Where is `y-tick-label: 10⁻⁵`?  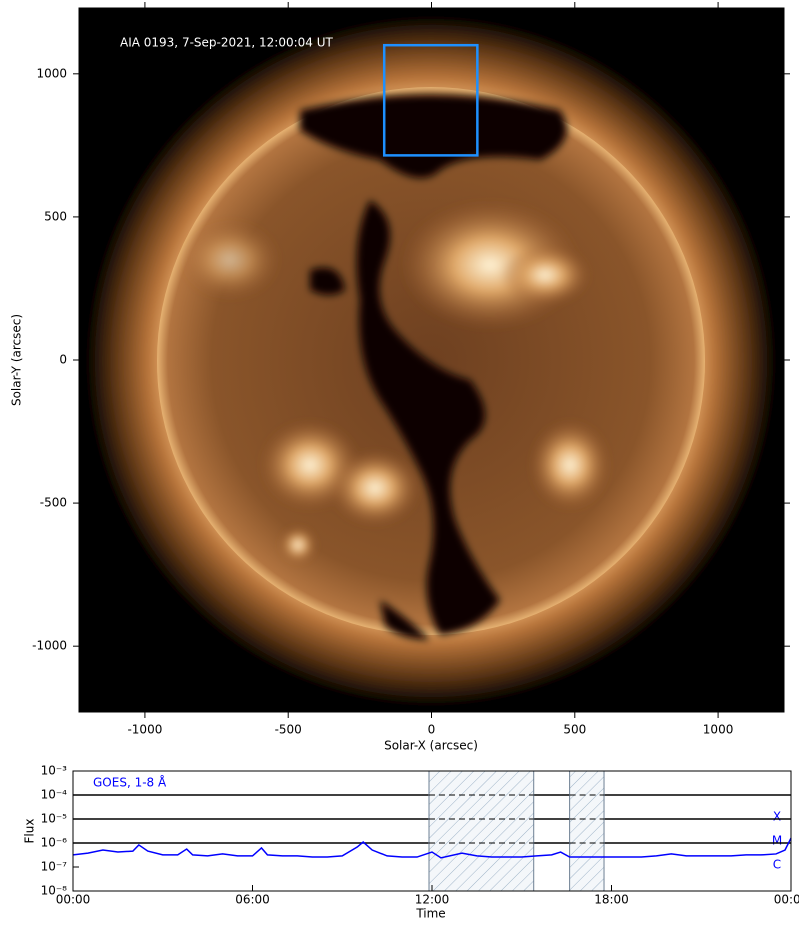 y-tick-label: 10⁻⁵ is located at coordinates (54, 819).